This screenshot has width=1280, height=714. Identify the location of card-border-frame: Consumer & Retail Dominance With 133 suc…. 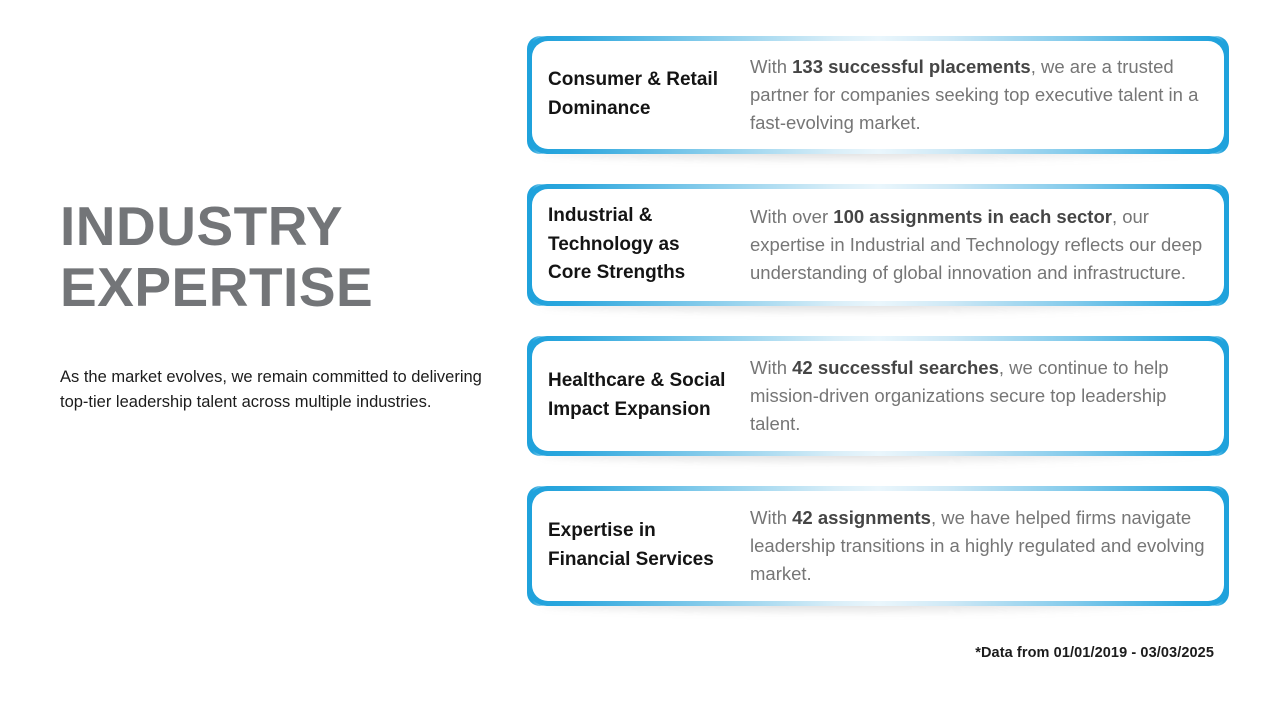
(878, 95).